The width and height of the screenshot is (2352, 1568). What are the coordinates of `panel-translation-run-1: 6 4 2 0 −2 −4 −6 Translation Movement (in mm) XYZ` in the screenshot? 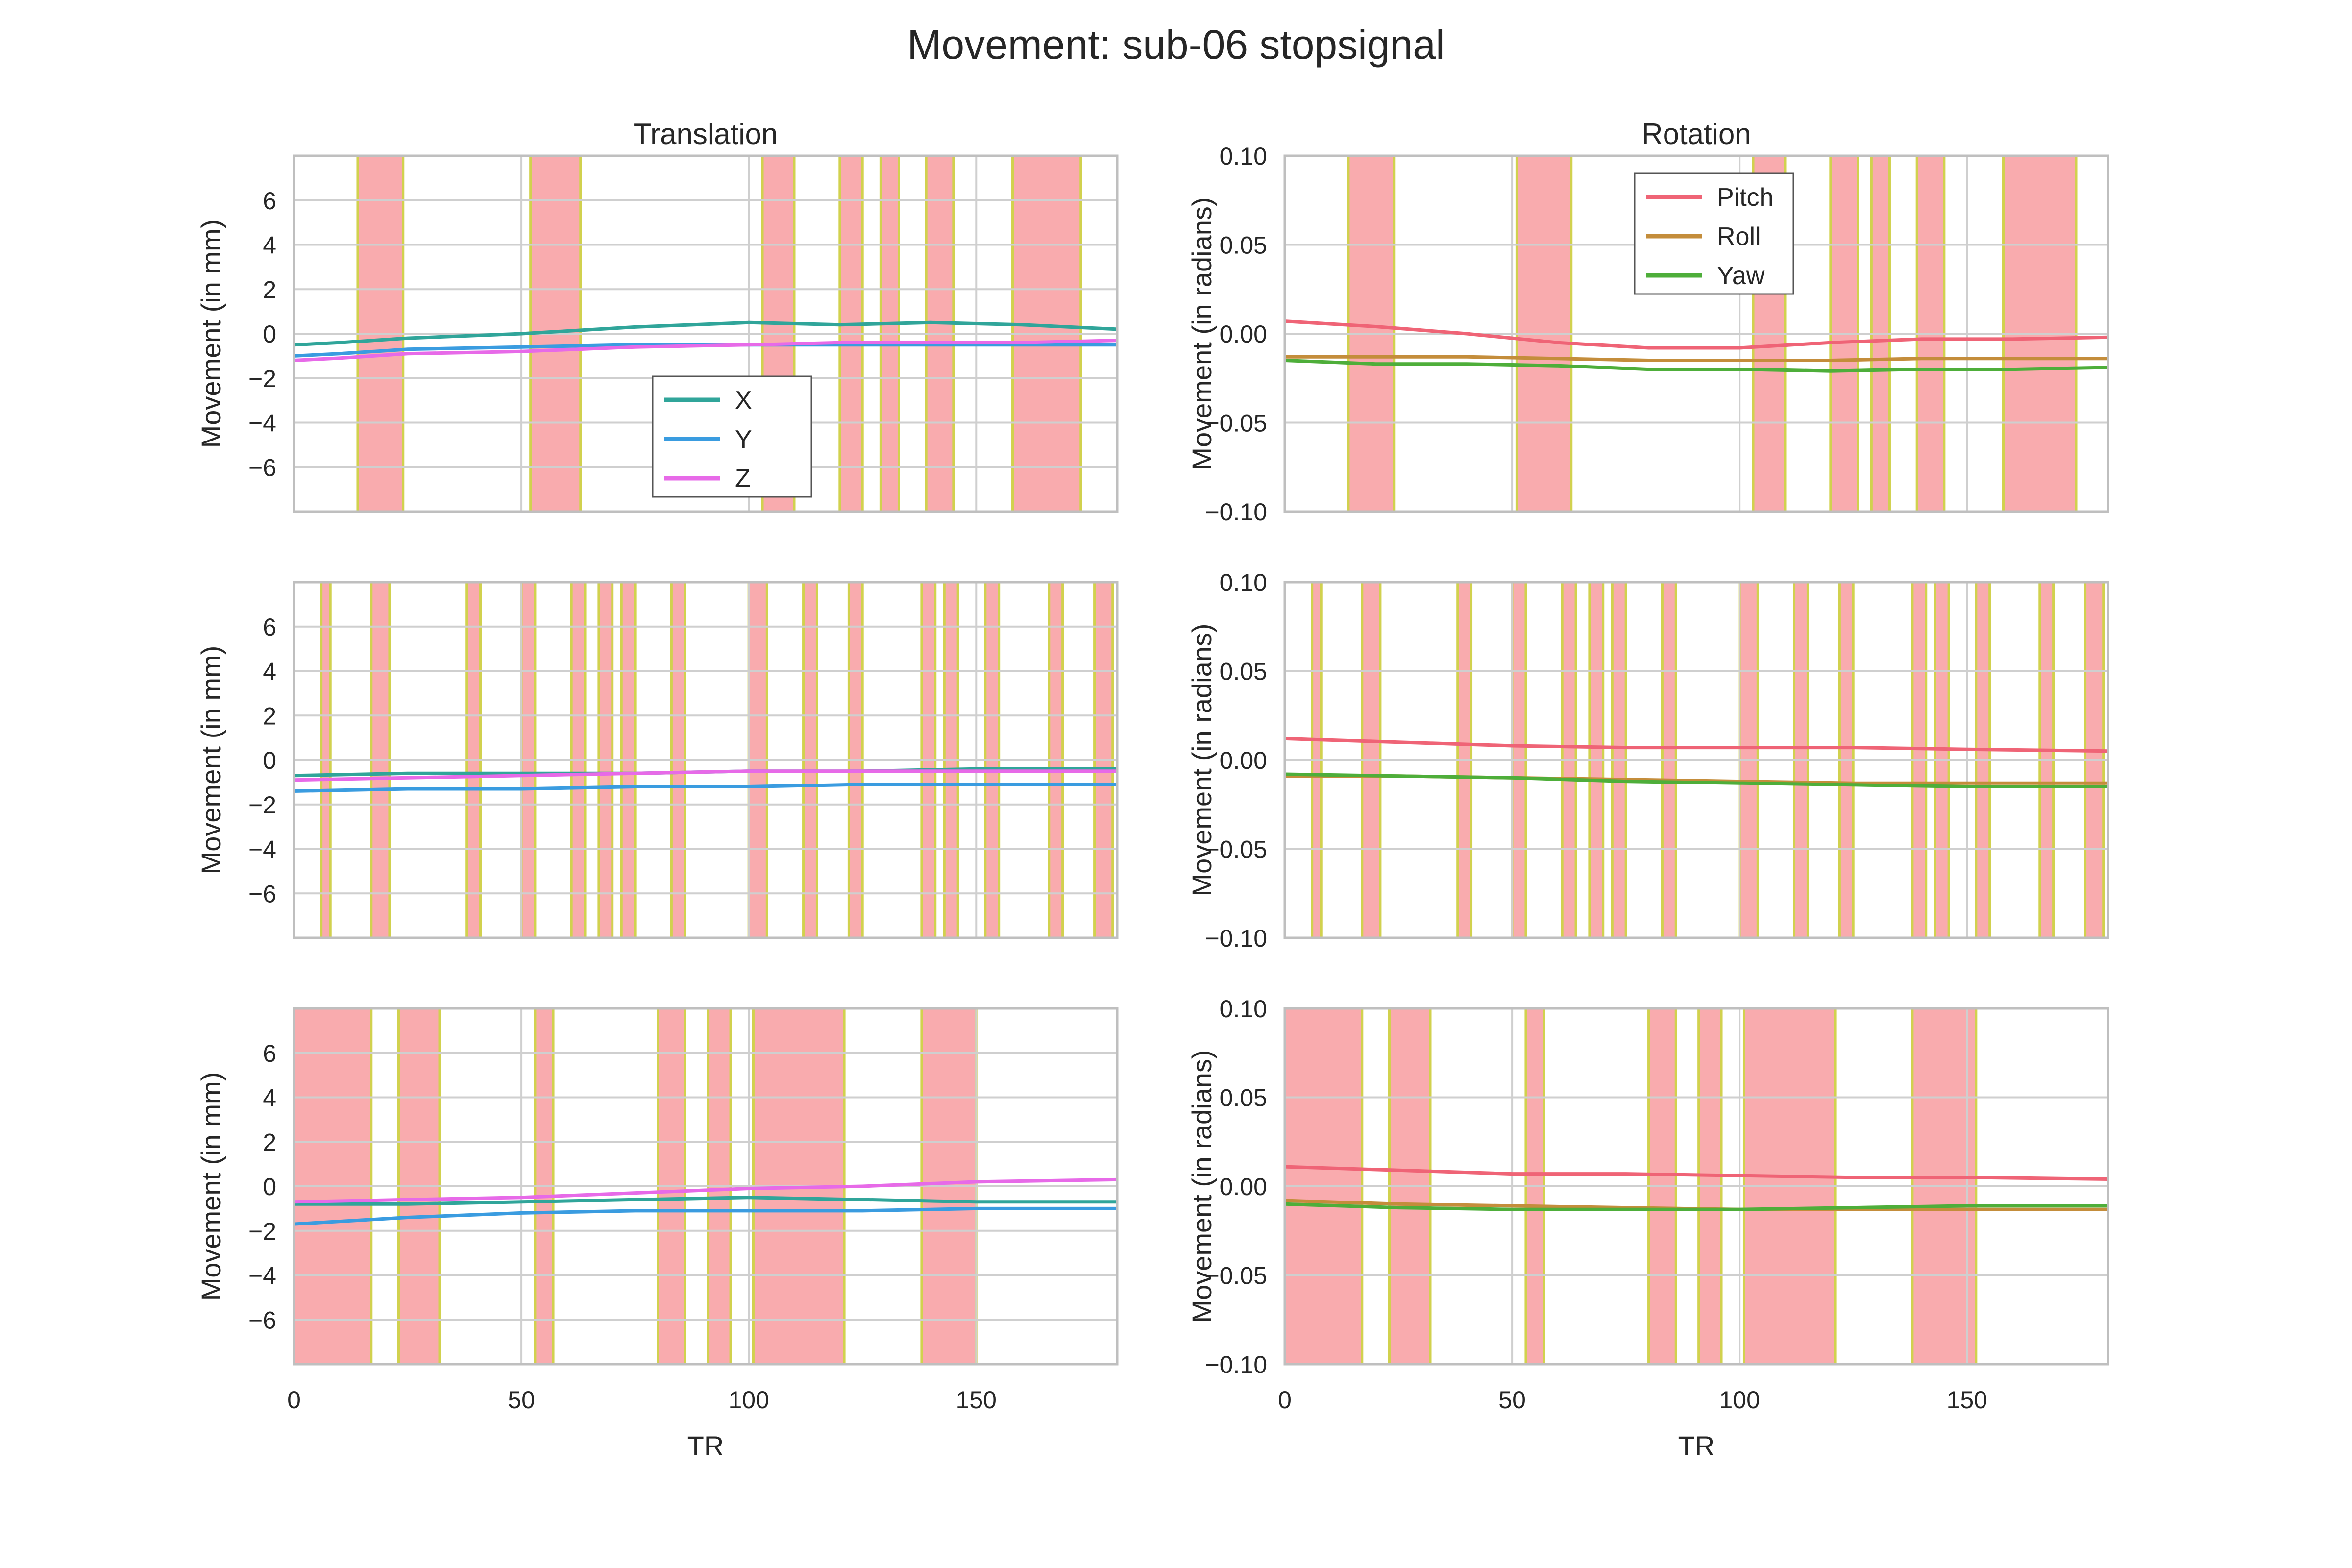 It's located at (657, 315).